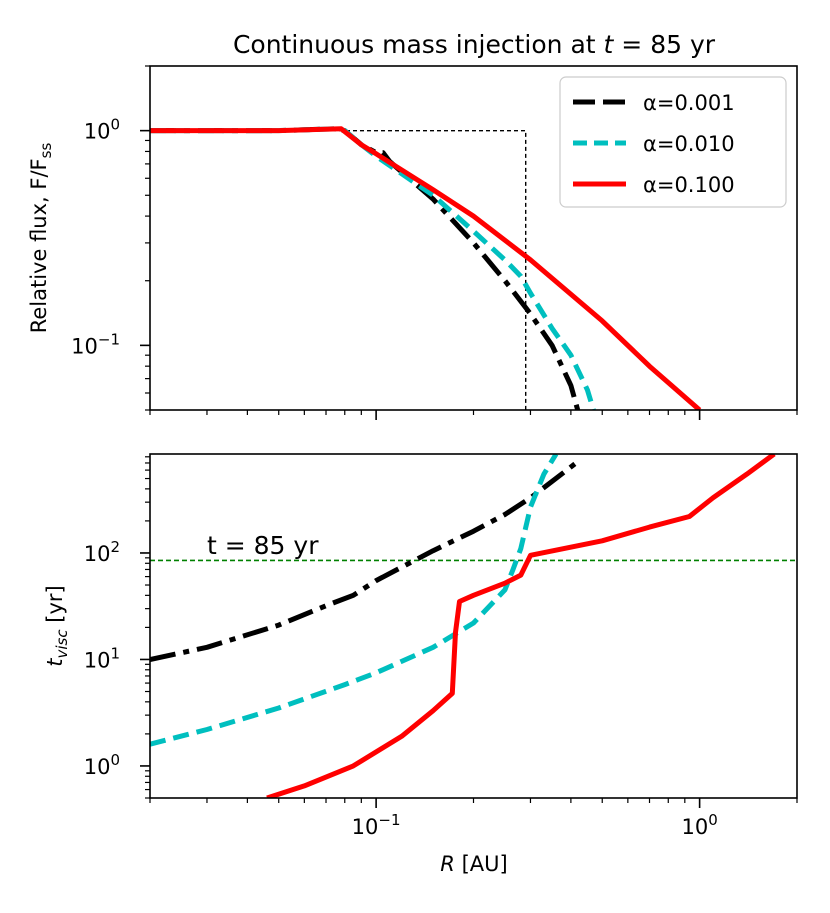 Image resolution: width=830 pixels, height=913 pixels. I want to click on top-y-ticks: 10⁰ 10⁻¹, so click(110, 238).